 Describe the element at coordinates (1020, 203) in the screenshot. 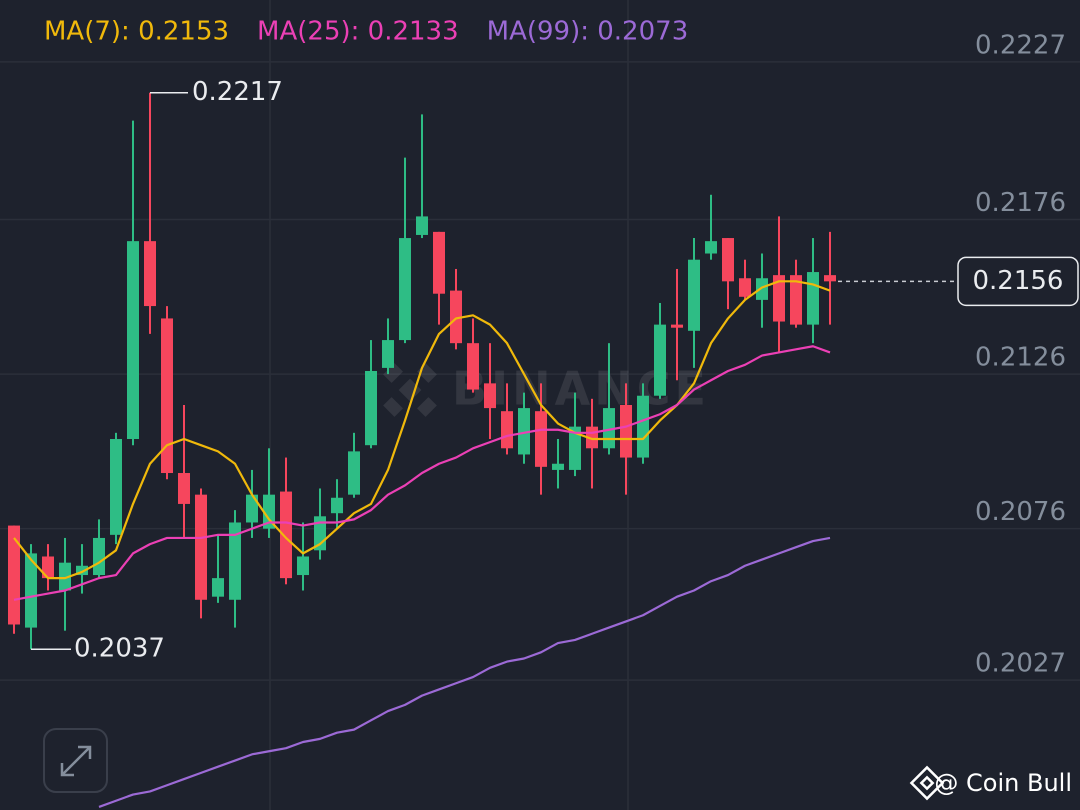

I see `y-tick-label: 0.2176` at that location.